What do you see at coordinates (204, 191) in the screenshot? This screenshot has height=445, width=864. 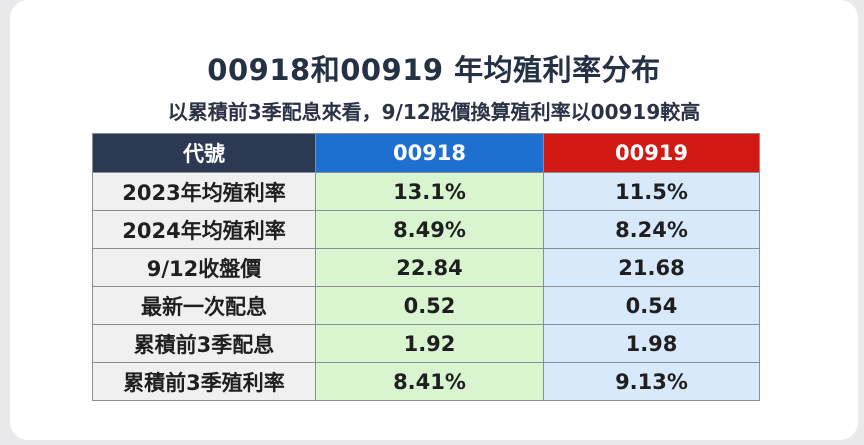 I see `row-label: 2023年均殖利率` at bounding box center [204, 191].